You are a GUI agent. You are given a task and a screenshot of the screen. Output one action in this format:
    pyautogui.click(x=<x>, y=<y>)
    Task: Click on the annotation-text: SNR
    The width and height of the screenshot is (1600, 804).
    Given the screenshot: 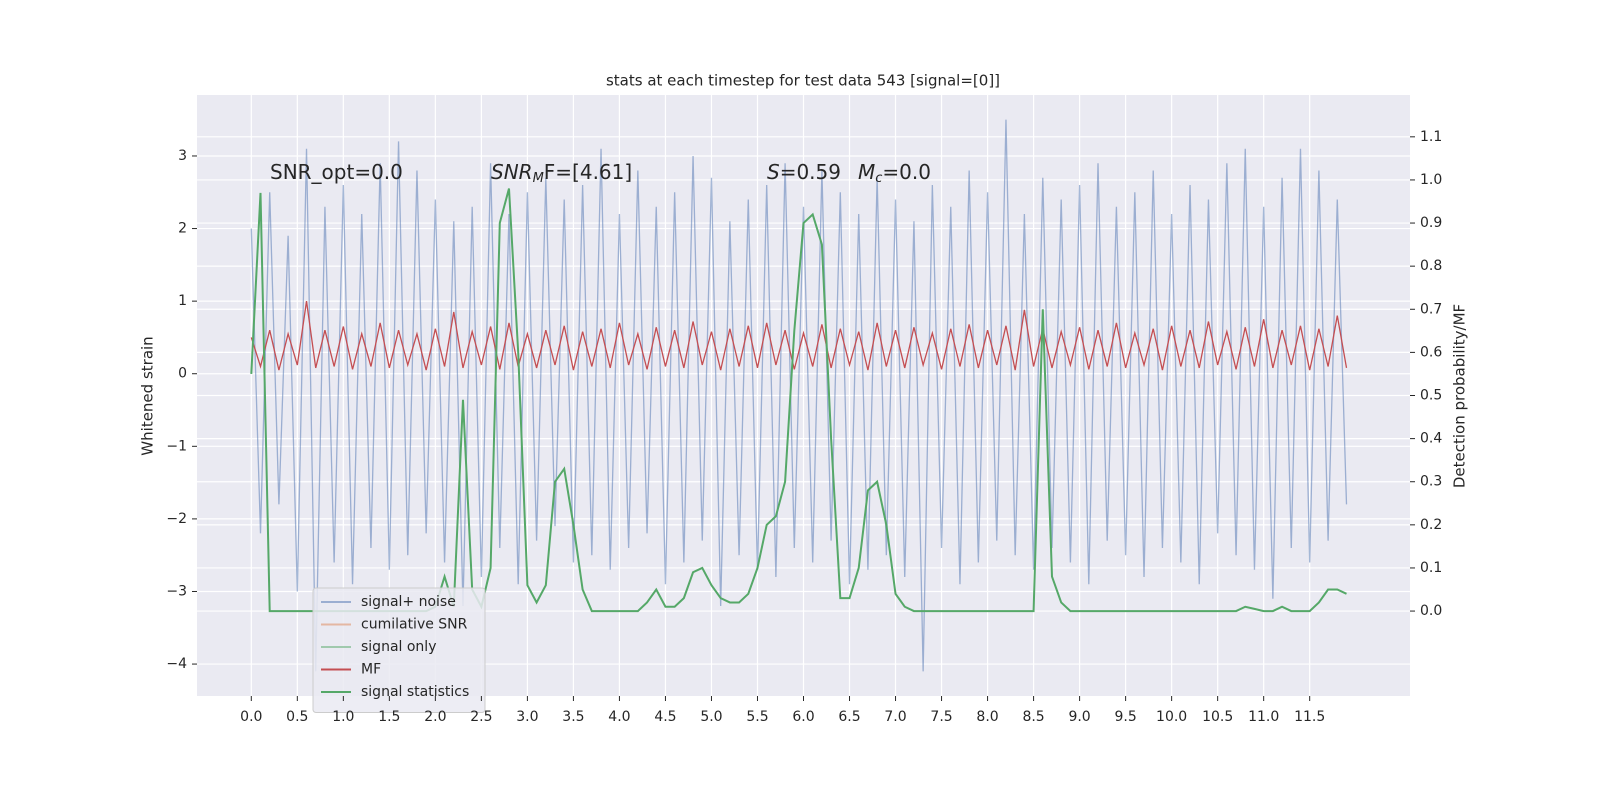 What is the action you would take?
    pyautogui.click(x=512, y=172)
    